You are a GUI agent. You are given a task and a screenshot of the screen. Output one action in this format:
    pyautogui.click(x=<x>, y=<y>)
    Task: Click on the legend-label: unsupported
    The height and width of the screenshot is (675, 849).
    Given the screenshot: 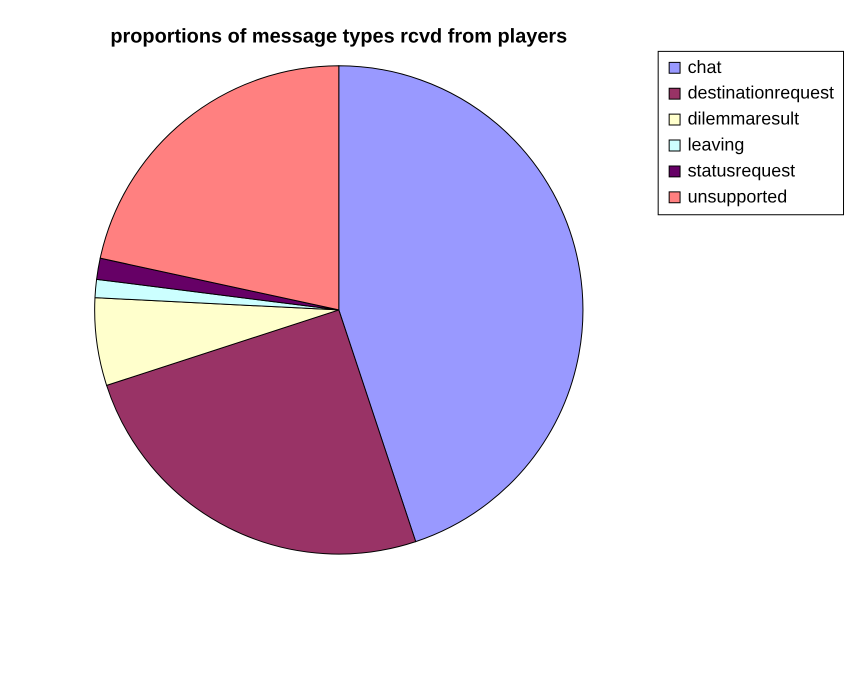 What is the action you would take?
    pyautogui.click(x=738, y=196)
    